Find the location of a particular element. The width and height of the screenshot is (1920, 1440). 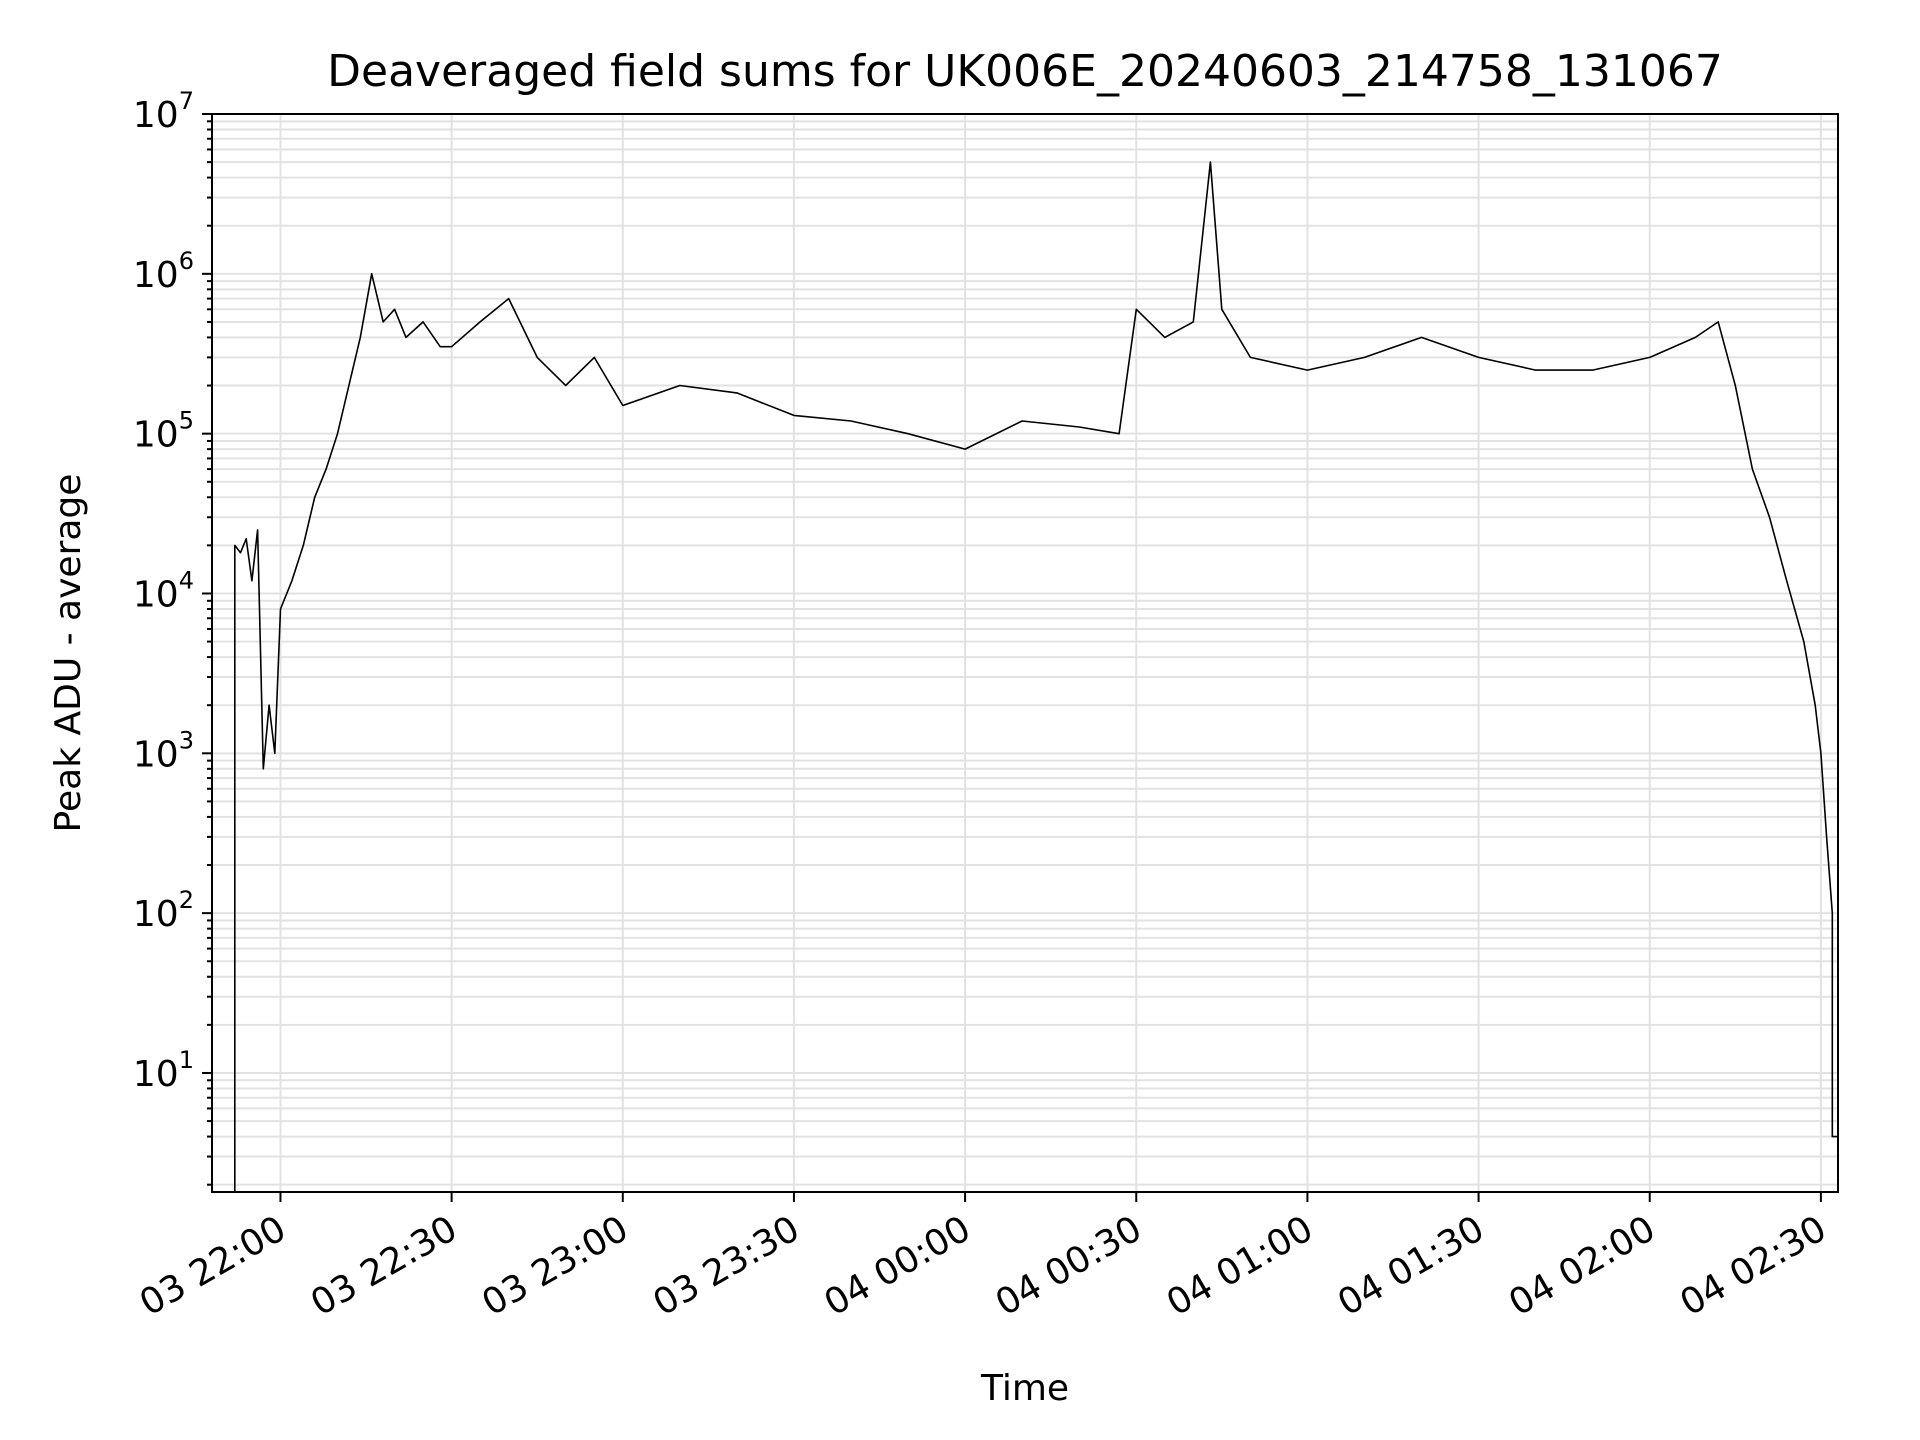

x-tick-label: 04 01:30 is located at coordinates (1411, 1266).